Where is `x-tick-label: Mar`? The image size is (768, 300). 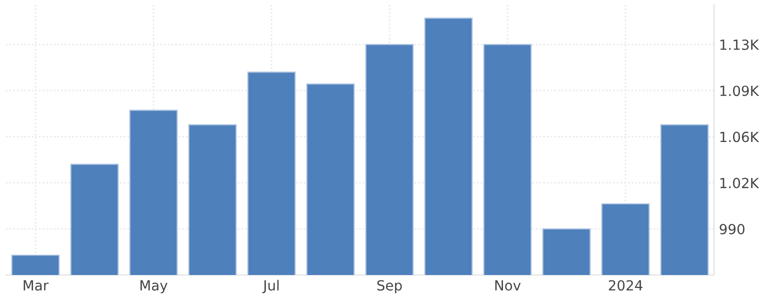 x-tick-label: Mar is located at coordinates (36, 285).